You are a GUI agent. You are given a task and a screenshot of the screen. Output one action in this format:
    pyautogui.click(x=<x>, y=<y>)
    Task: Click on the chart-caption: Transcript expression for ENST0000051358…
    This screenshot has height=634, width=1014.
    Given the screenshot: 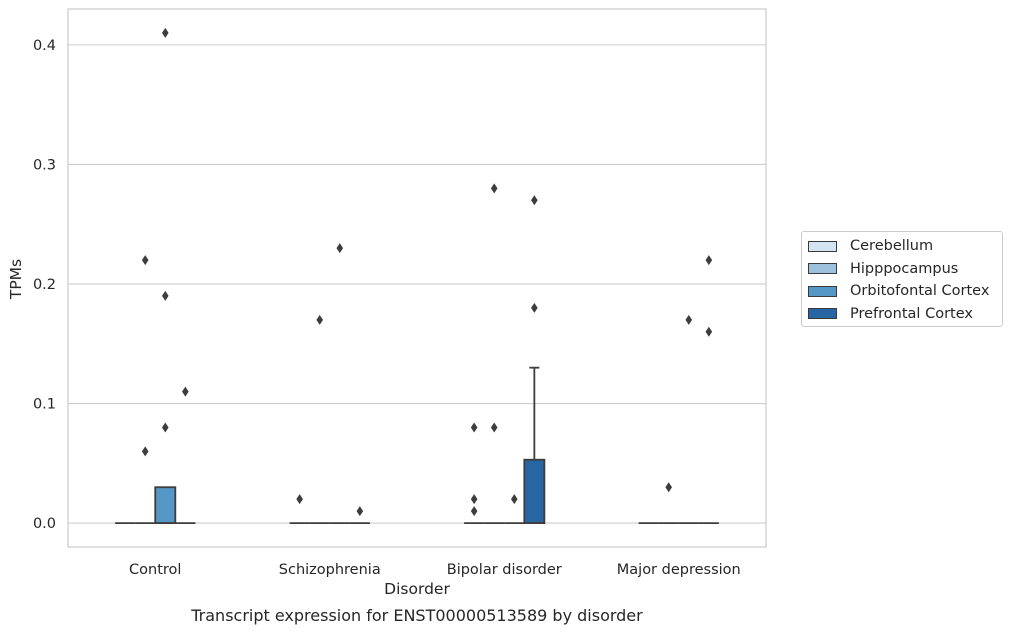 What is the action you would take?
    pyautogui.click(x=417, y=615)
    